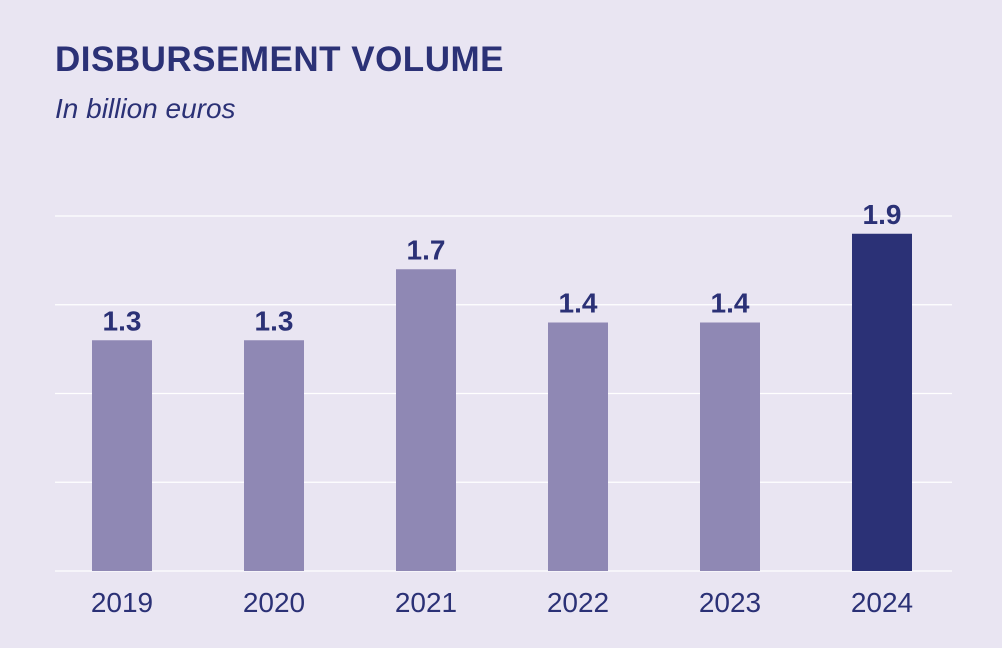 The height and width of the screenshot is (648, 1002). What do you see at coordinates (122, 455) in the screenshot?
I see `bar-2019` at bounding box center [122, 455].